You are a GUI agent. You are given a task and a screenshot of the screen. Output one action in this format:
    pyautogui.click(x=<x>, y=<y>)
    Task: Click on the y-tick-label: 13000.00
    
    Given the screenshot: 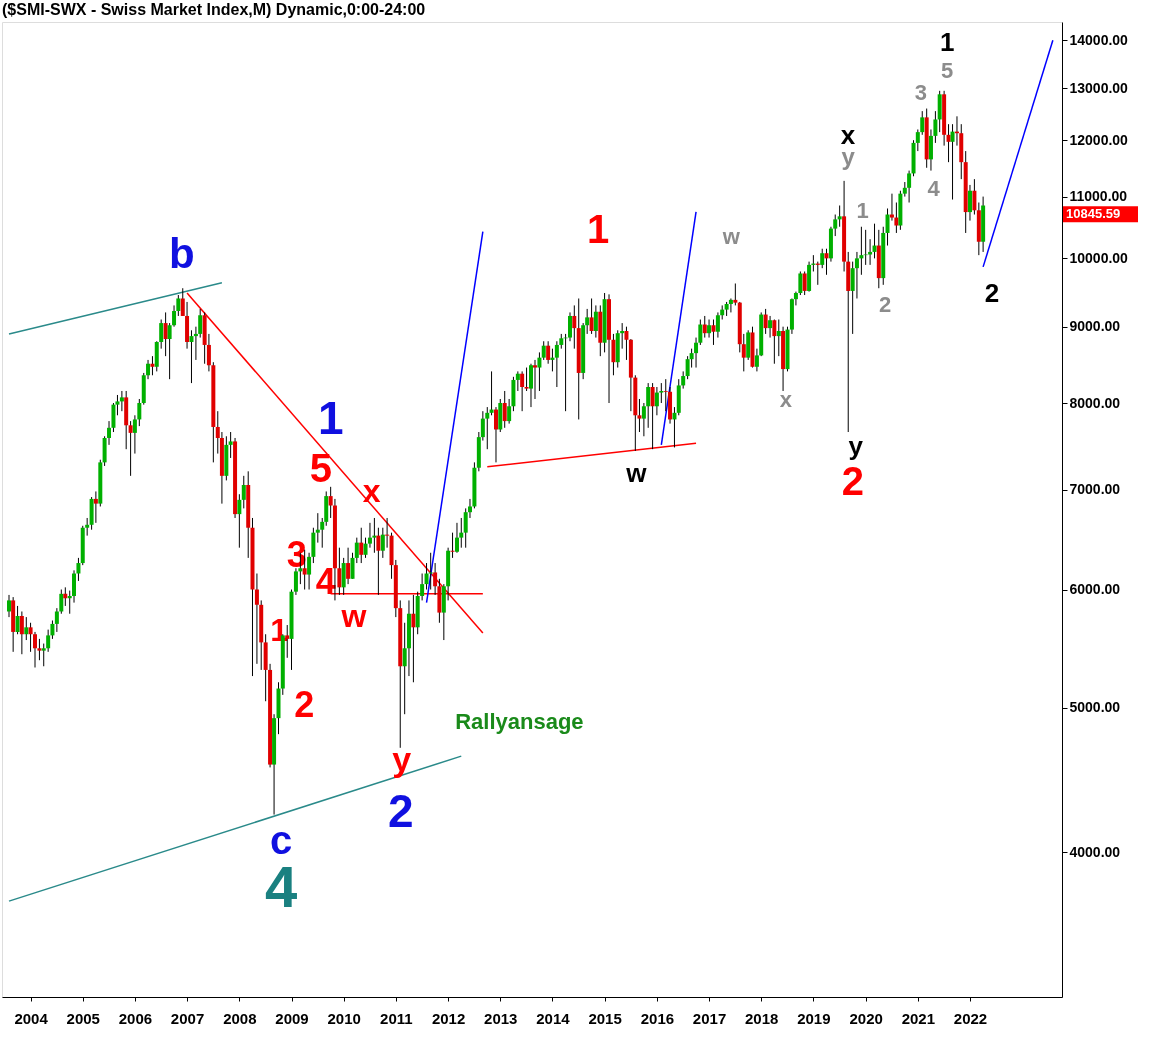 What is the action you would take?
    pyautogui.click(x=1099, y=87)
    